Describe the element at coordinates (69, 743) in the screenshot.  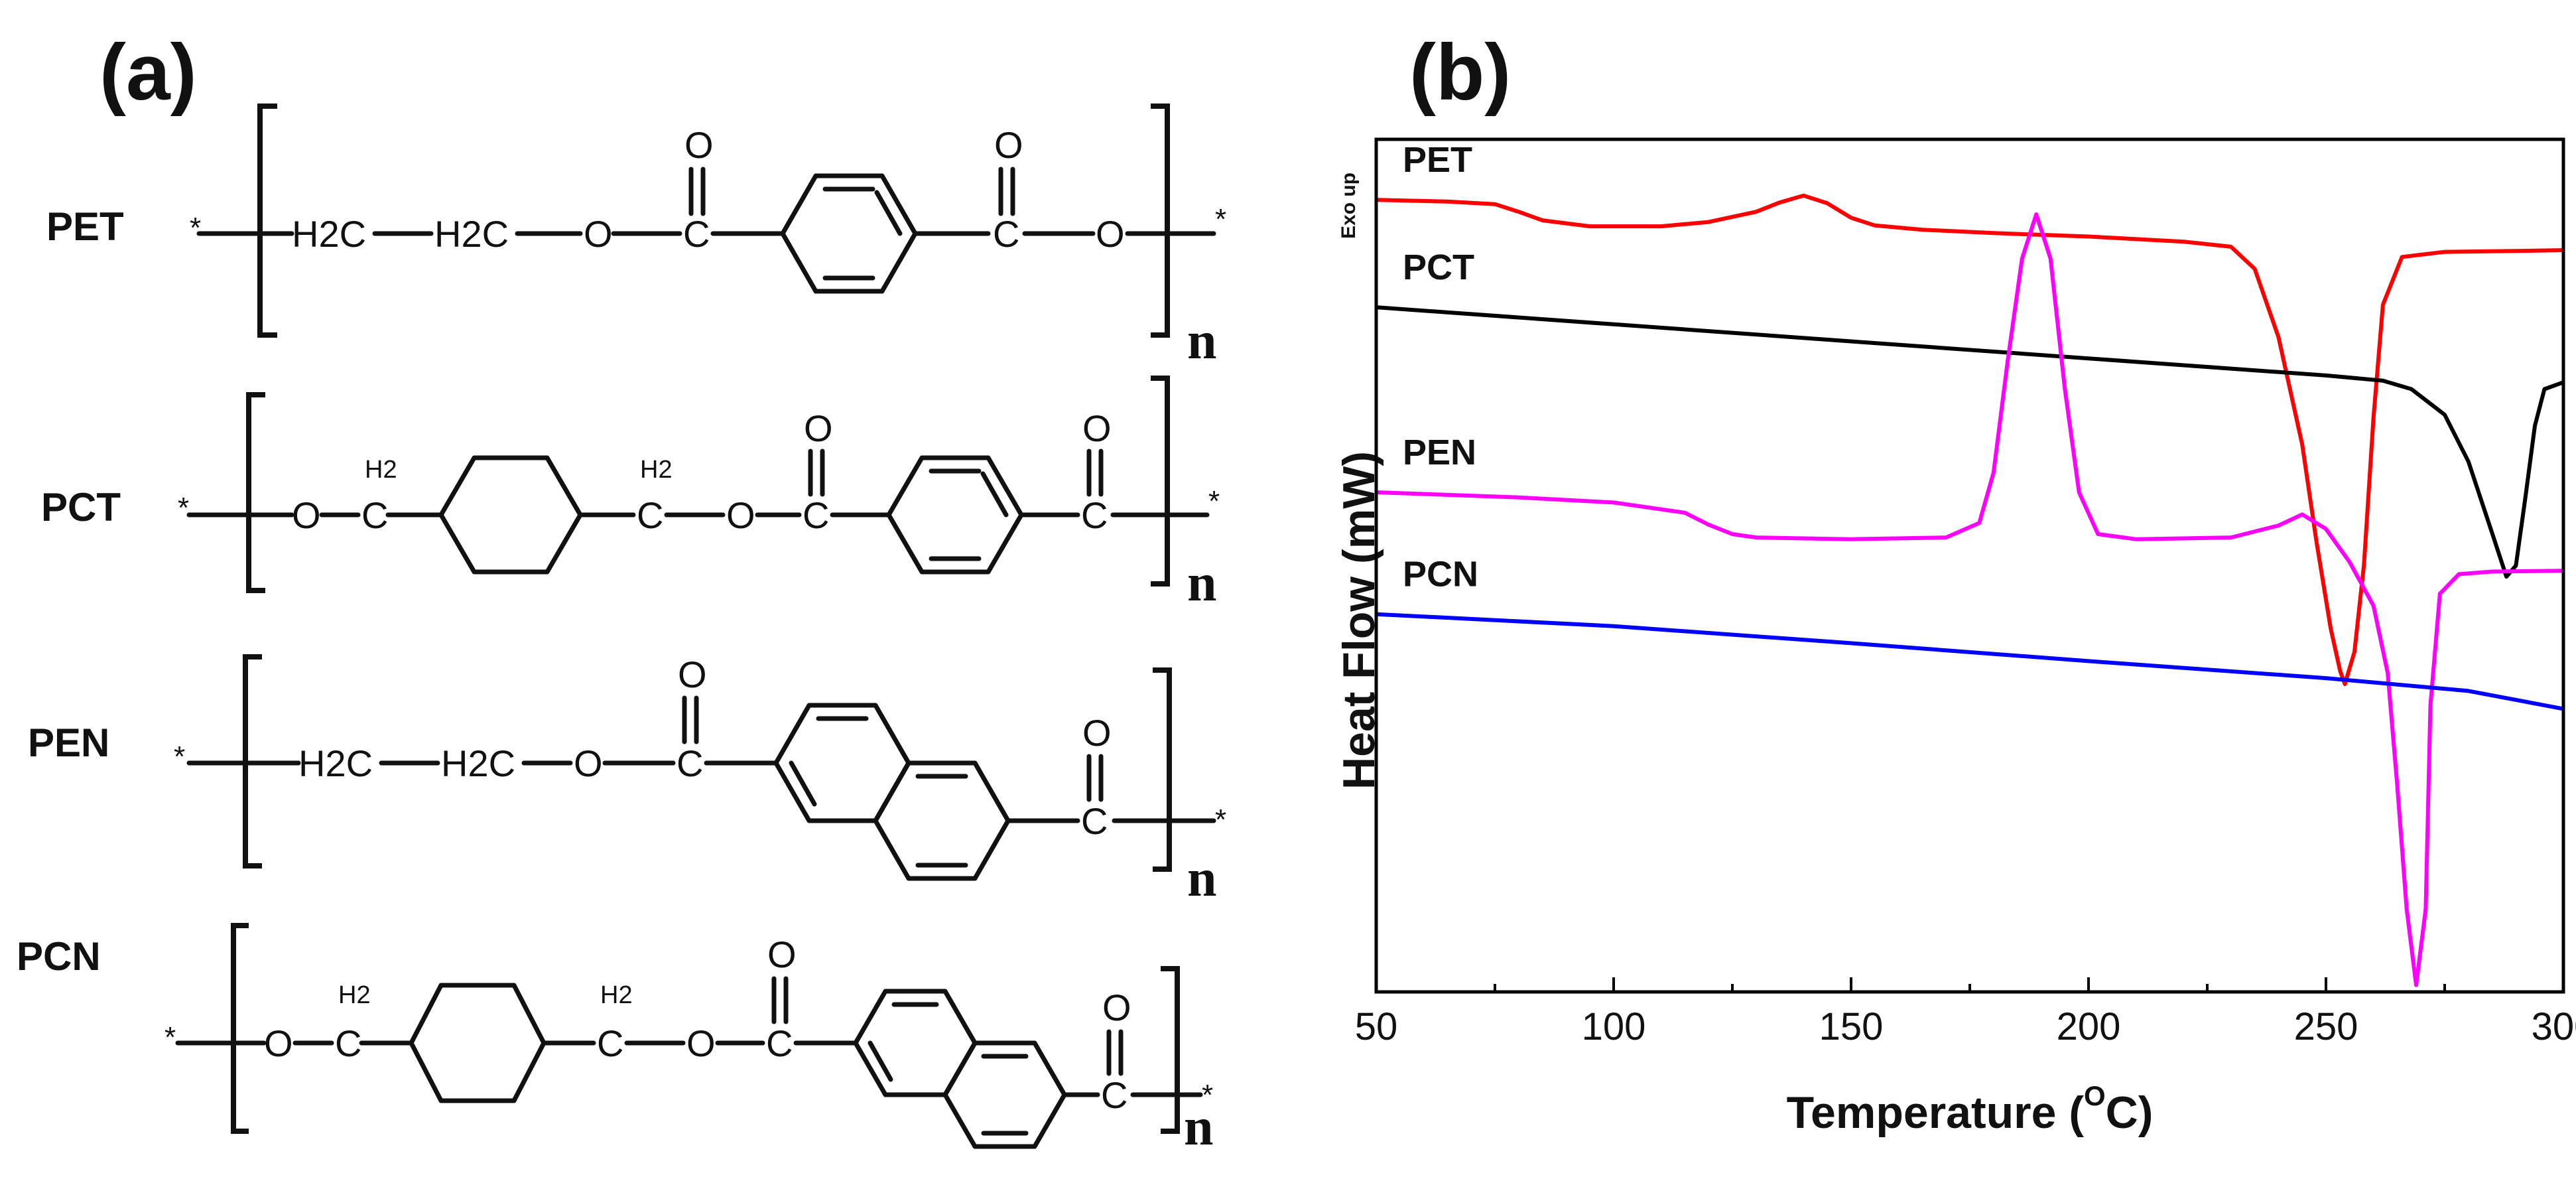
I see `pen-name: PEN` at that location.